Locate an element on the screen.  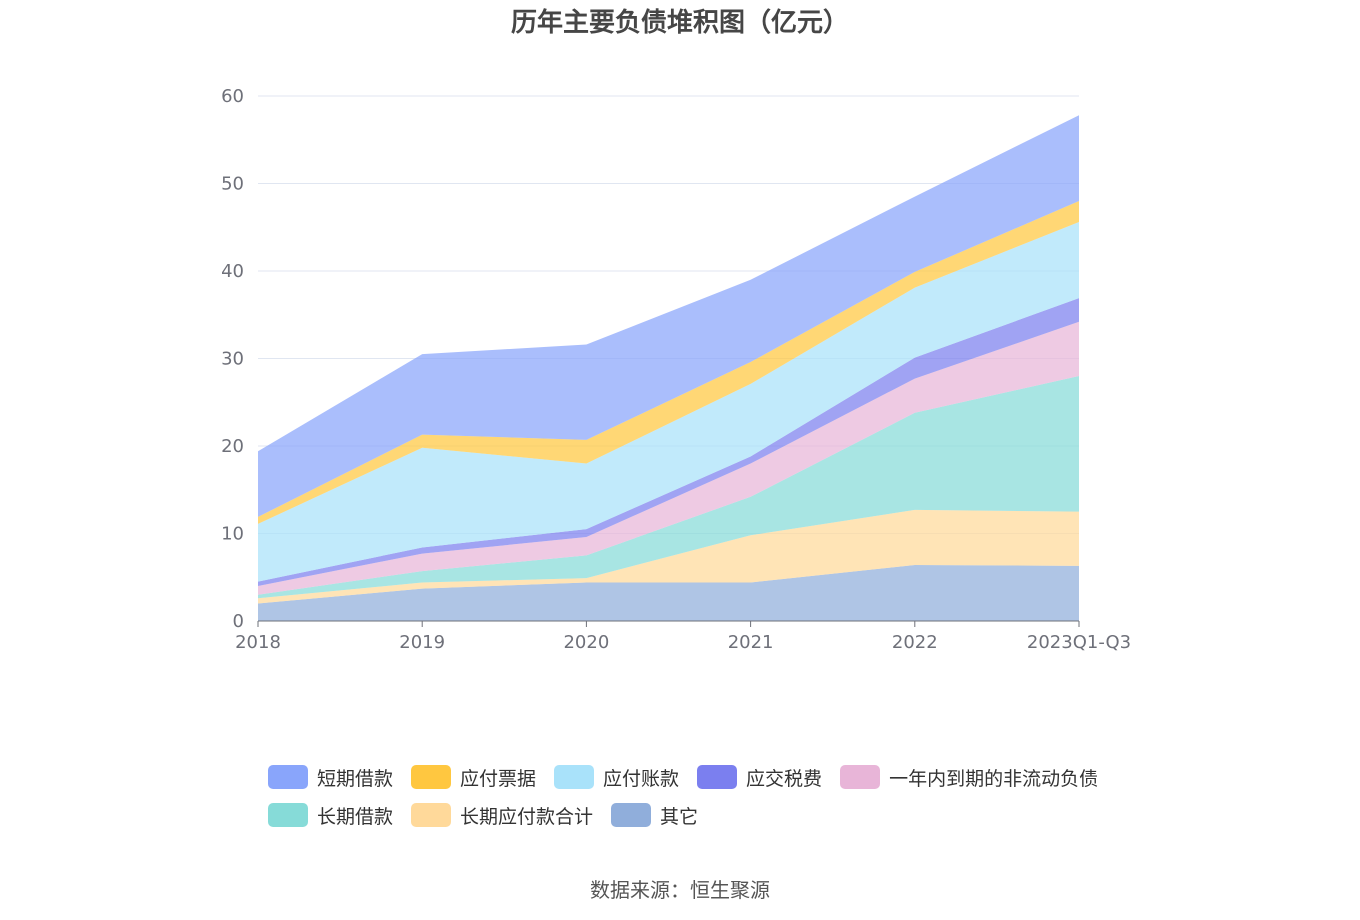
legend-item: 应付账款 is located at coordinates (616, 777).